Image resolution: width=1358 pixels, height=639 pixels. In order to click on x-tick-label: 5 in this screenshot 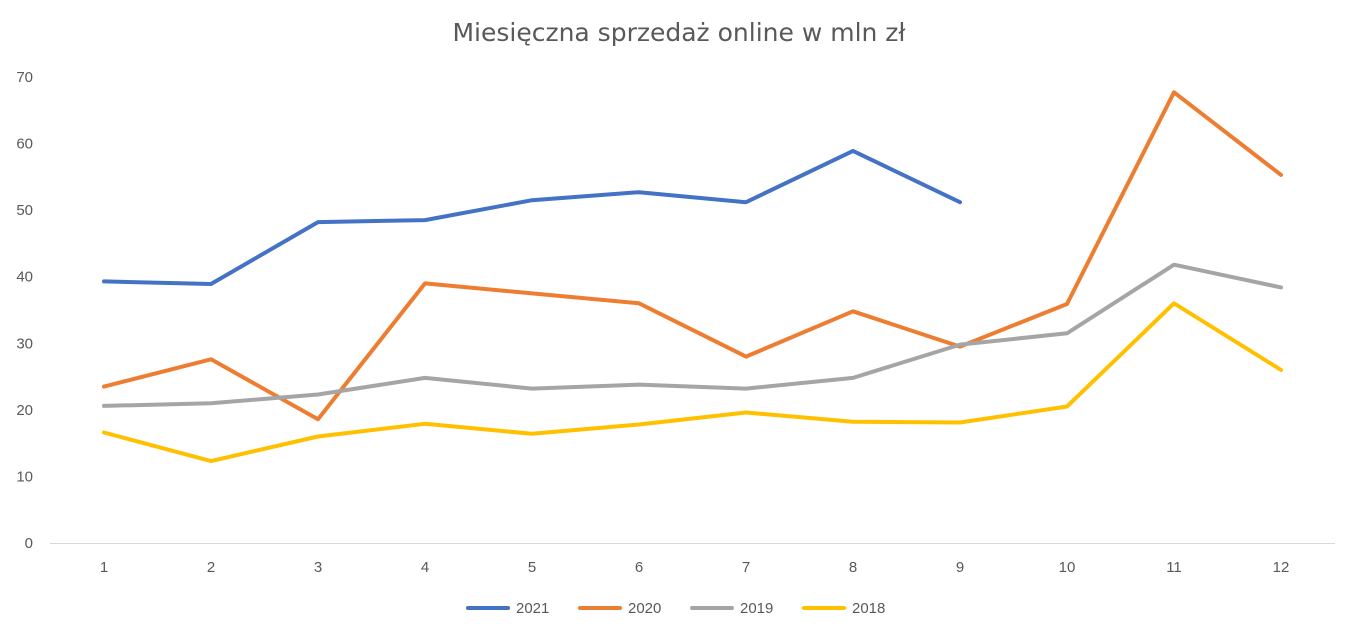, I will do `click(532, 567)`.